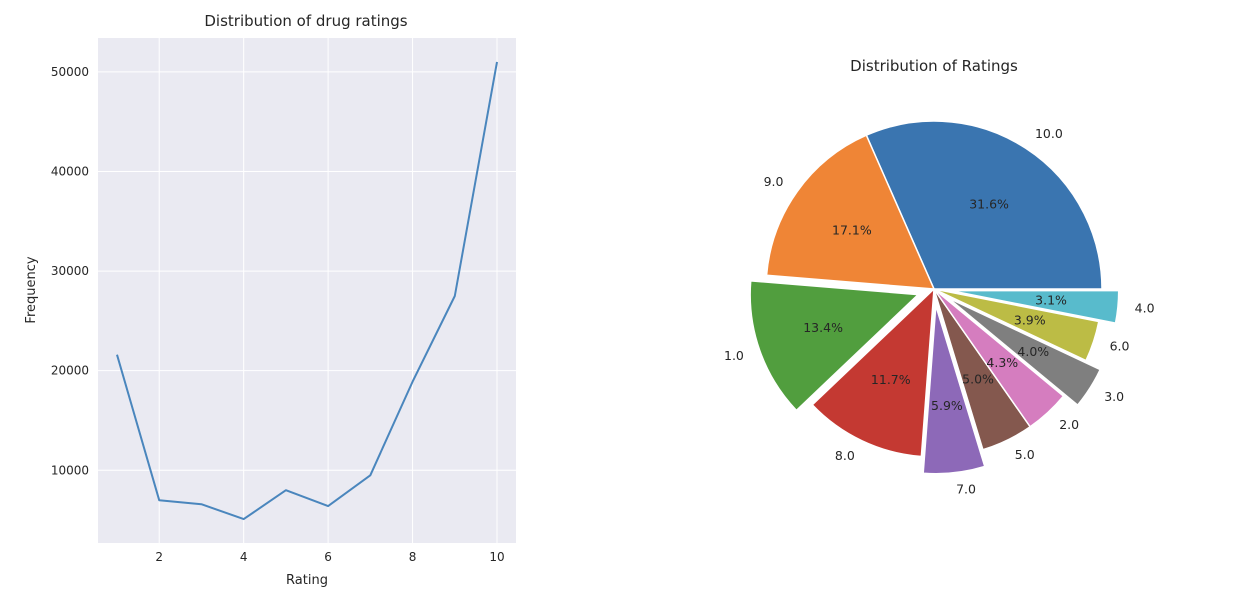 This screenshot has height=614, width=1242. Describe the element at coordinates (978, 379) in the screenshot. I see `pie-slice-percent: 5.0%` at that location.